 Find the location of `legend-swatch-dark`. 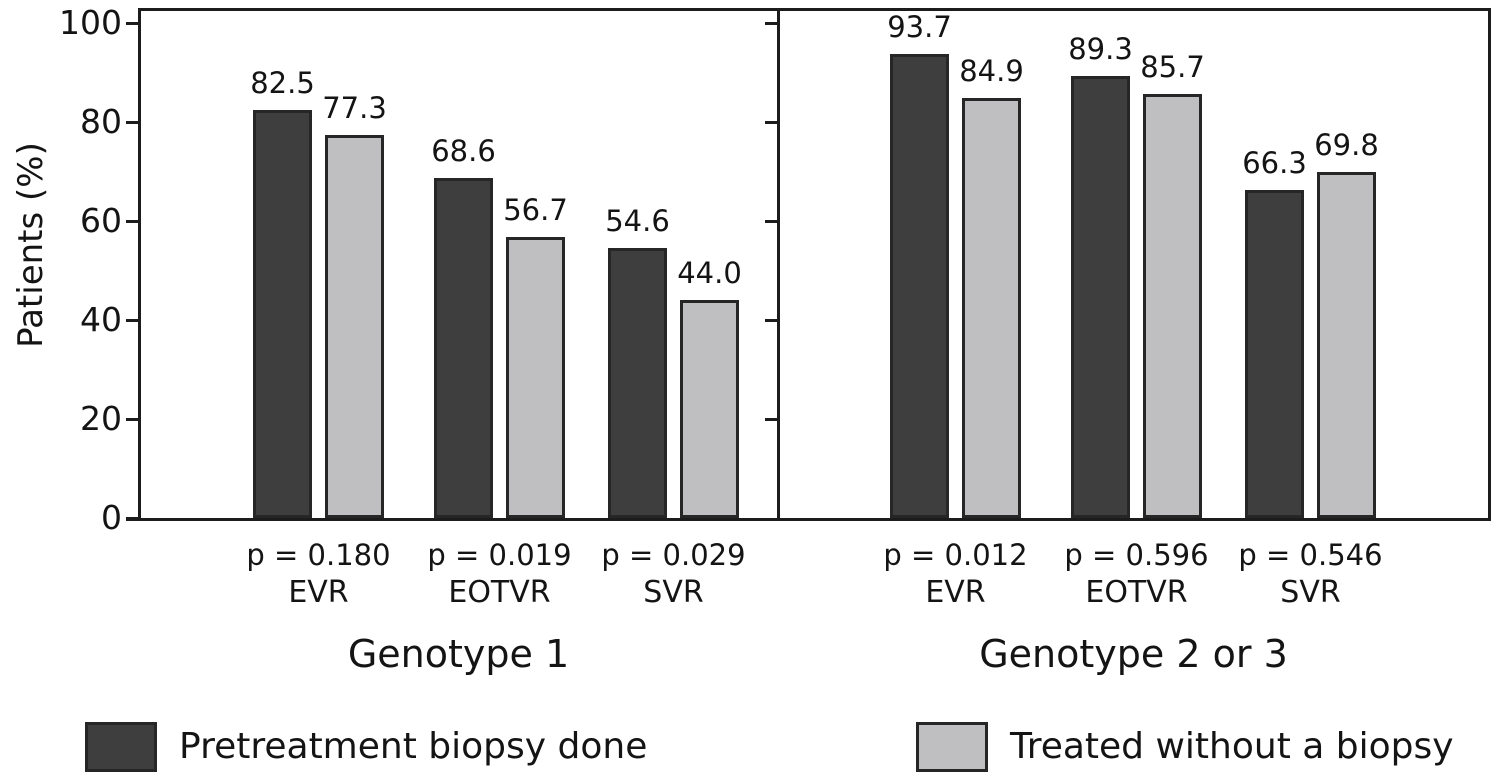

legend-swatch-dark is located at coordinates (121, 747).